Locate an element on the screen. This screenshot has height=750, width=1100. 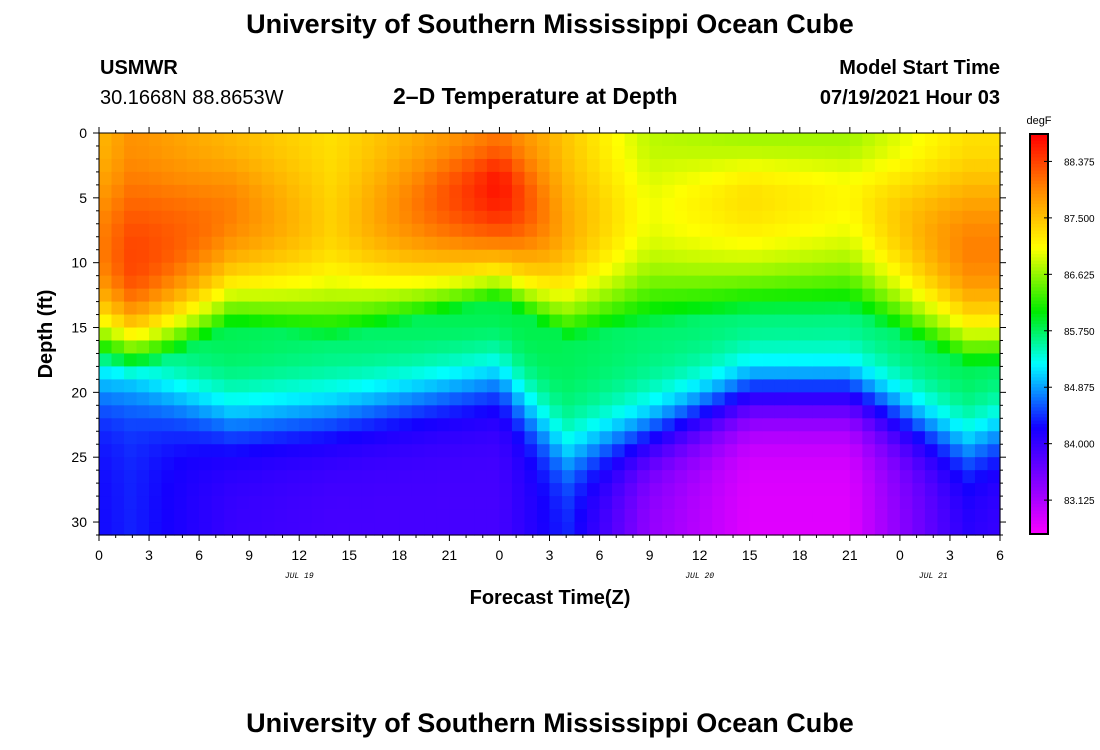
date-label: JUL 20 is located at coordinates (699, 576).